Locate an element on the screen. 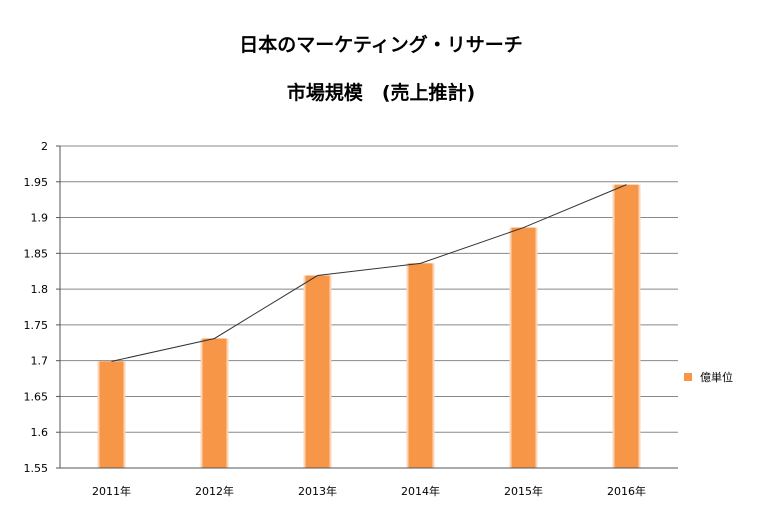 The image size is (762, 518). y-tick-label: 1.65 is located at coordinates (36, 396).